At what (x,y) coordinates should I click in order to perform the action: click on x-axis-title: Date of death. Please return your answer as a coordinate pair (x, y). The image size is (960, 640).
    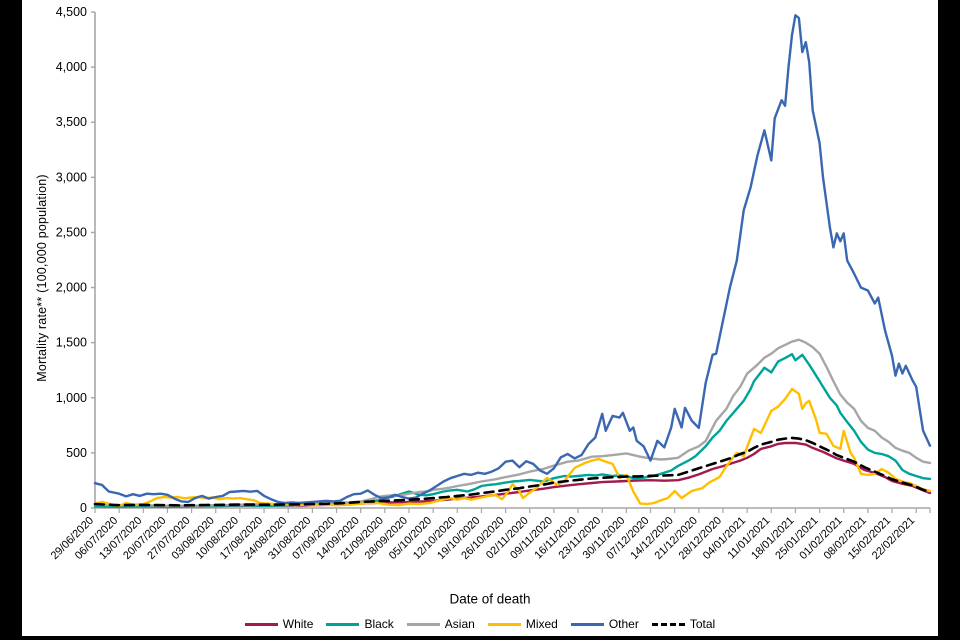
    Looking at the image, I should click on (490, 599).